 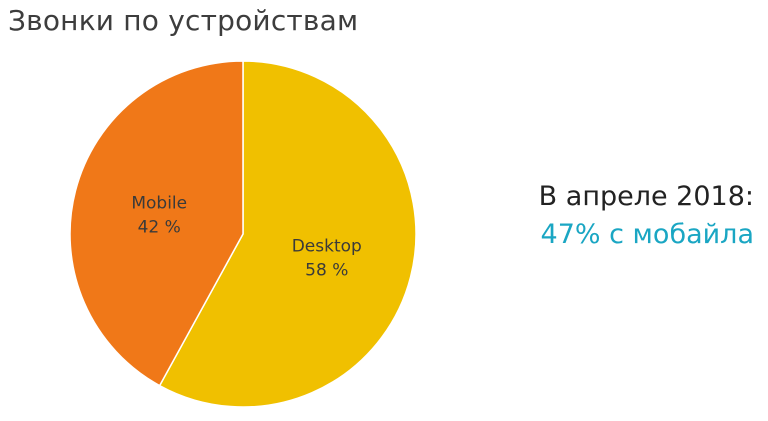 I want to click on callout-mobile-share: 47% с мобайла, so click(x=647, y=234).